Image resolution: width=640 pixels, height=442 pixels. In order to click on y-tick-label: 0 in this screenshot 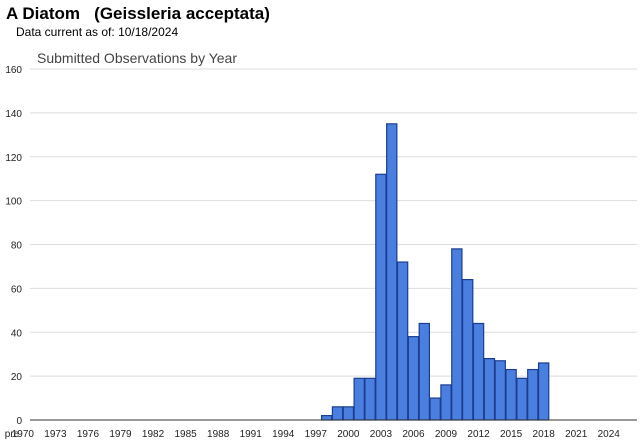, I will do `click(19, 421)`.